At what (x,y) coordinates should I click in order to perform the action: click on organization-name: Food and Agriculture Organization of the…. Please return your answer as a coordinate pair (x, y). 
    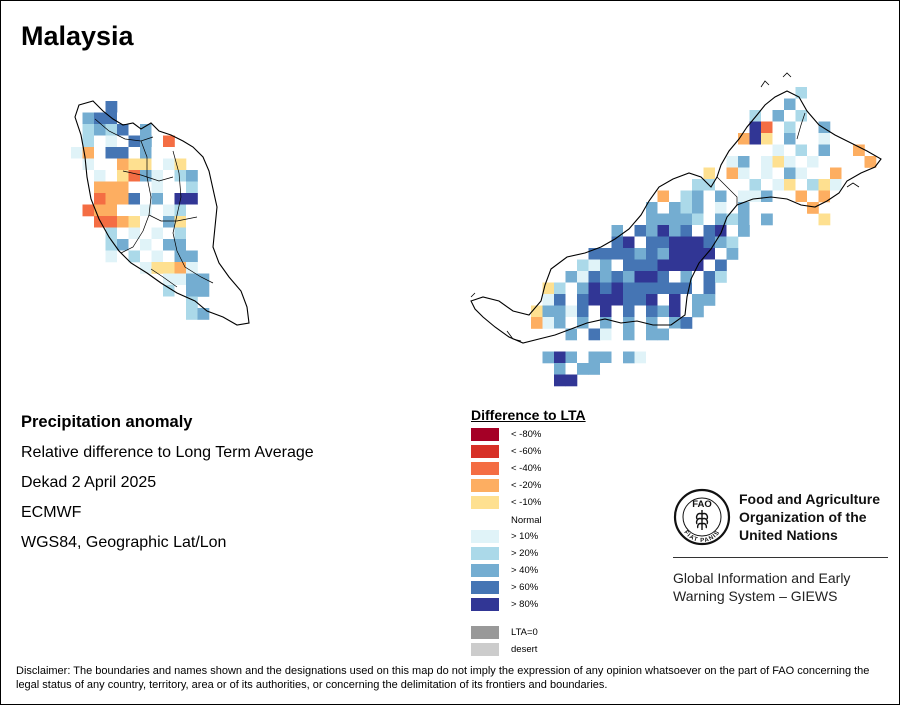
    Looking at the image, I should click on (819, 517).